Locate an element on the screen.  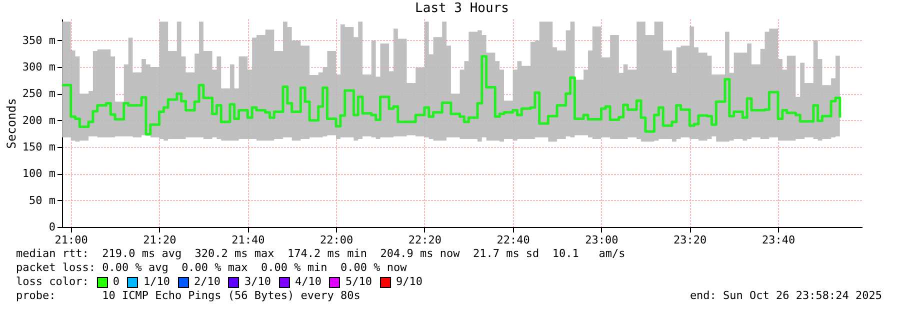
x-tick-label: 21:00 is located at coordinates (71, 240).